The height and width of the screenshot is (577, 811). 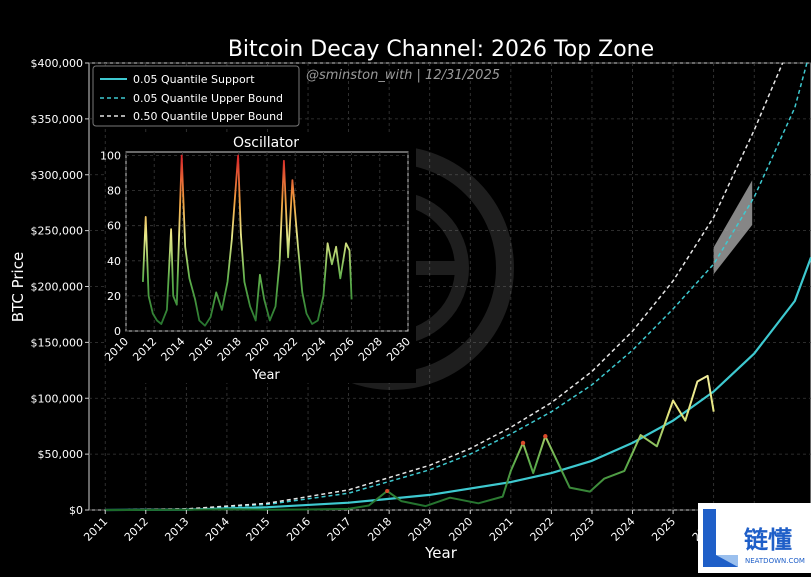 What do you see at coordinates (258, 529) in the screenshot?
I see `x-tick-label: 2015` at bounding box center [258, 529].